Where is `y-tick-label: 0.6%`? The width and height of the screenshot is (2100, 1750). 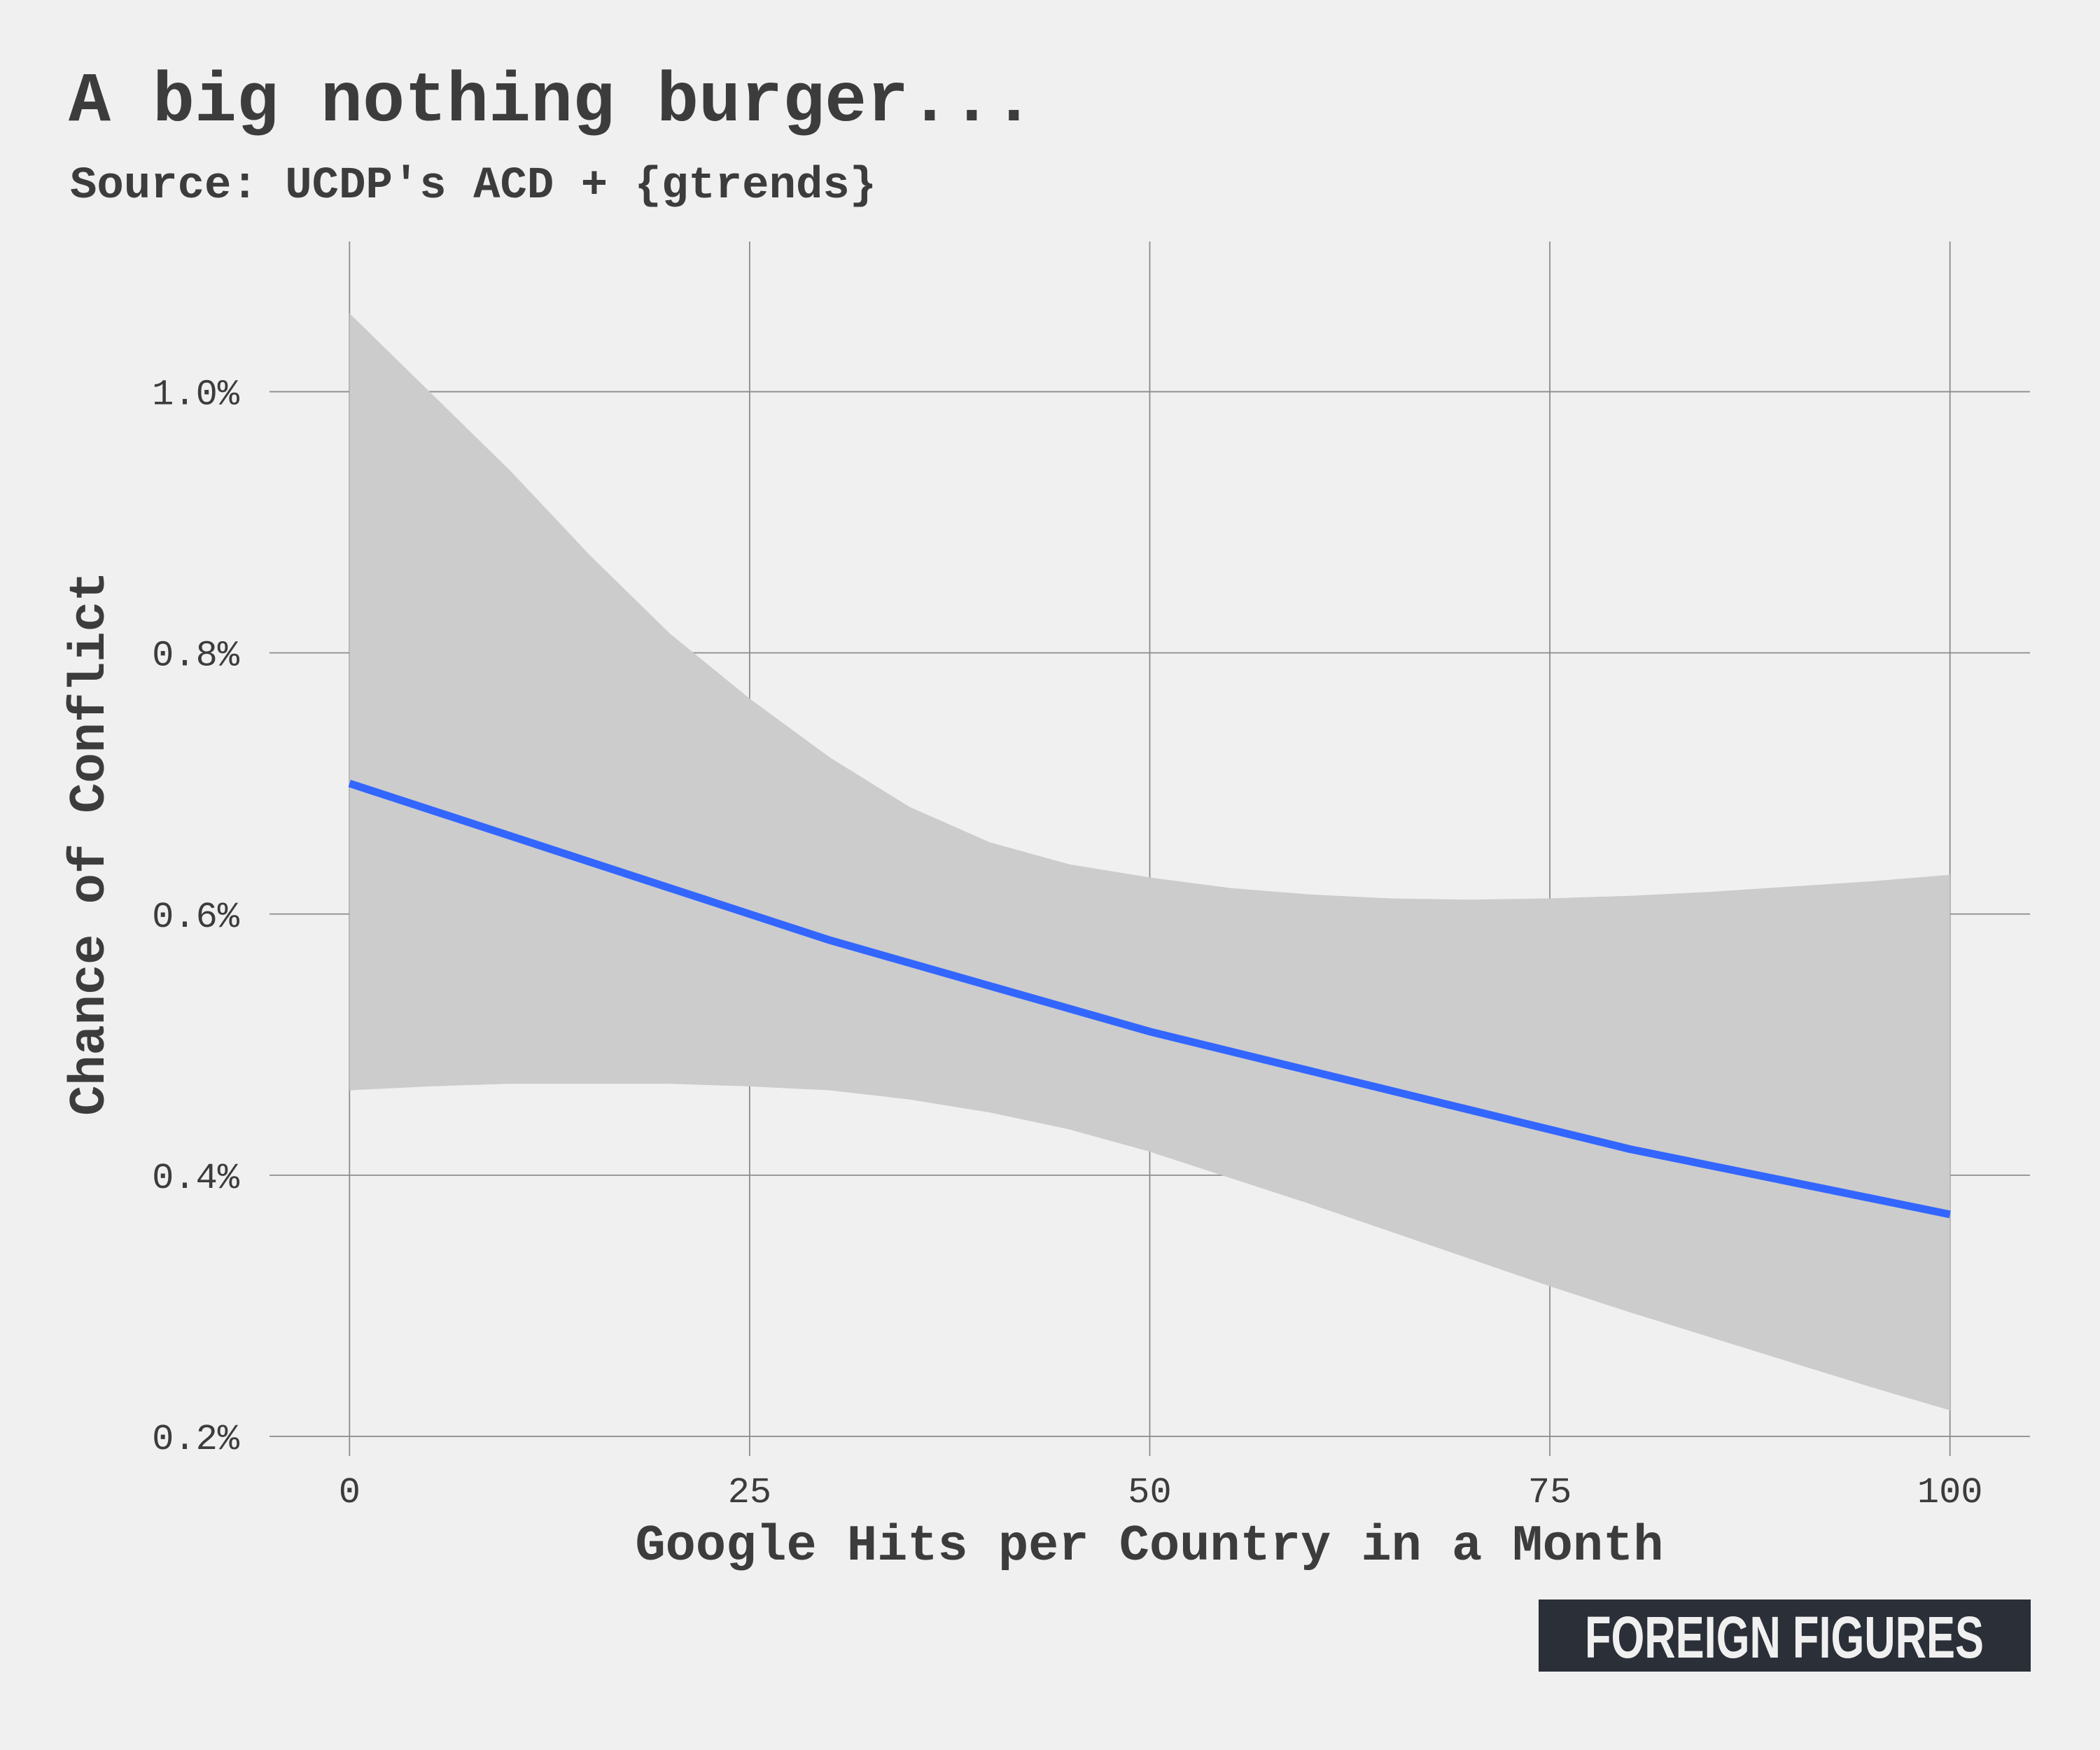
y-tick-label: 0.6% is located at coordinates (196, 917).